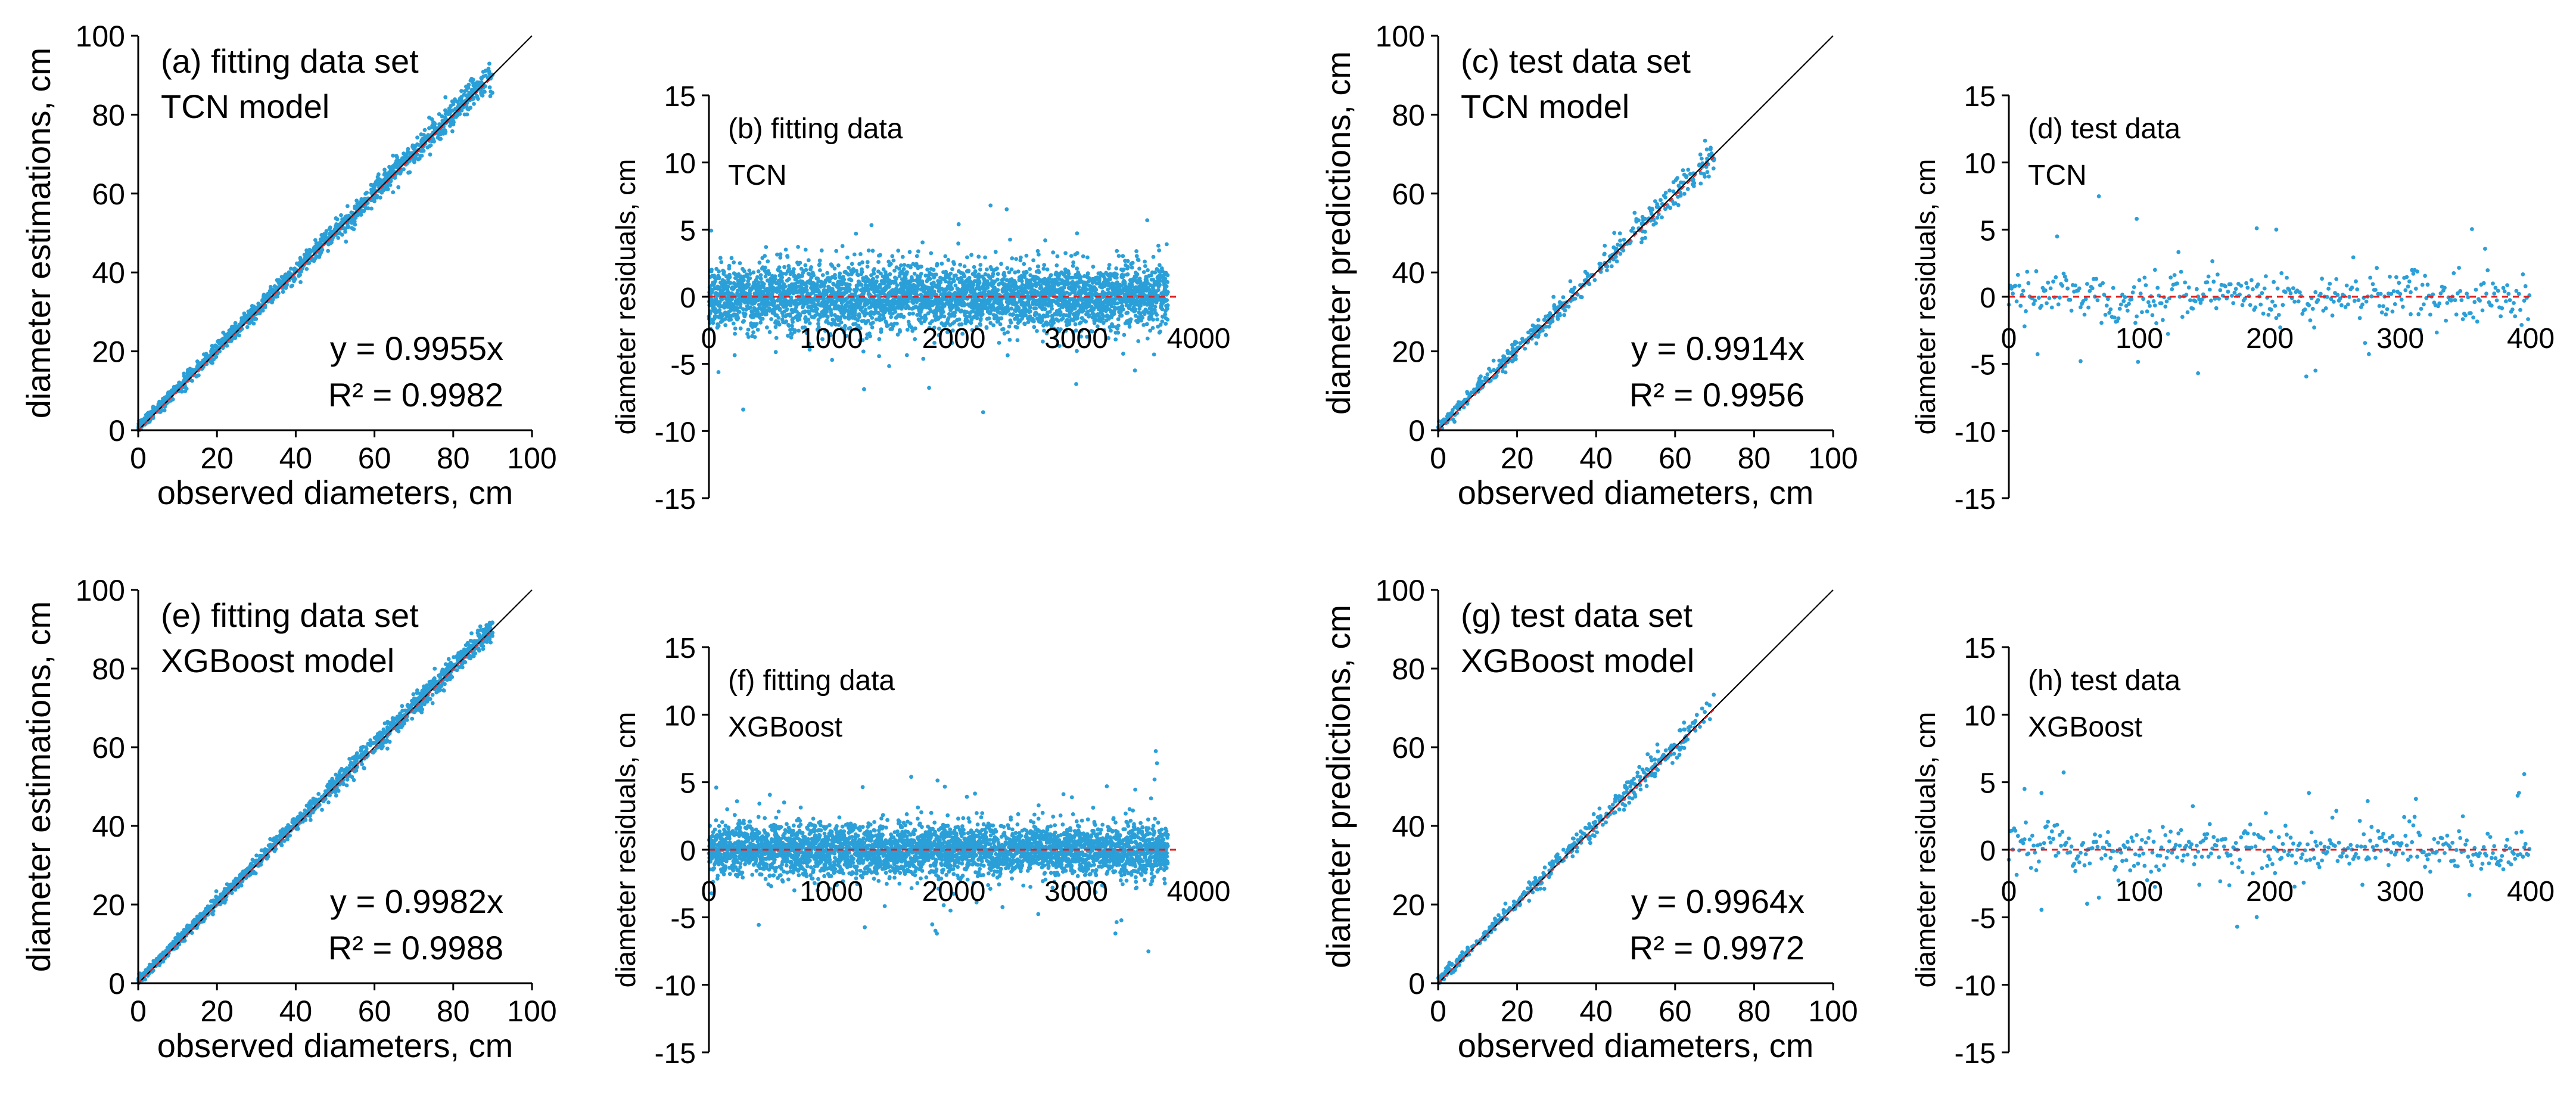  Describe the element at coordinates (416, 348) in the screenshot. I see `regression-equation: y = 0.9955x` at that location.